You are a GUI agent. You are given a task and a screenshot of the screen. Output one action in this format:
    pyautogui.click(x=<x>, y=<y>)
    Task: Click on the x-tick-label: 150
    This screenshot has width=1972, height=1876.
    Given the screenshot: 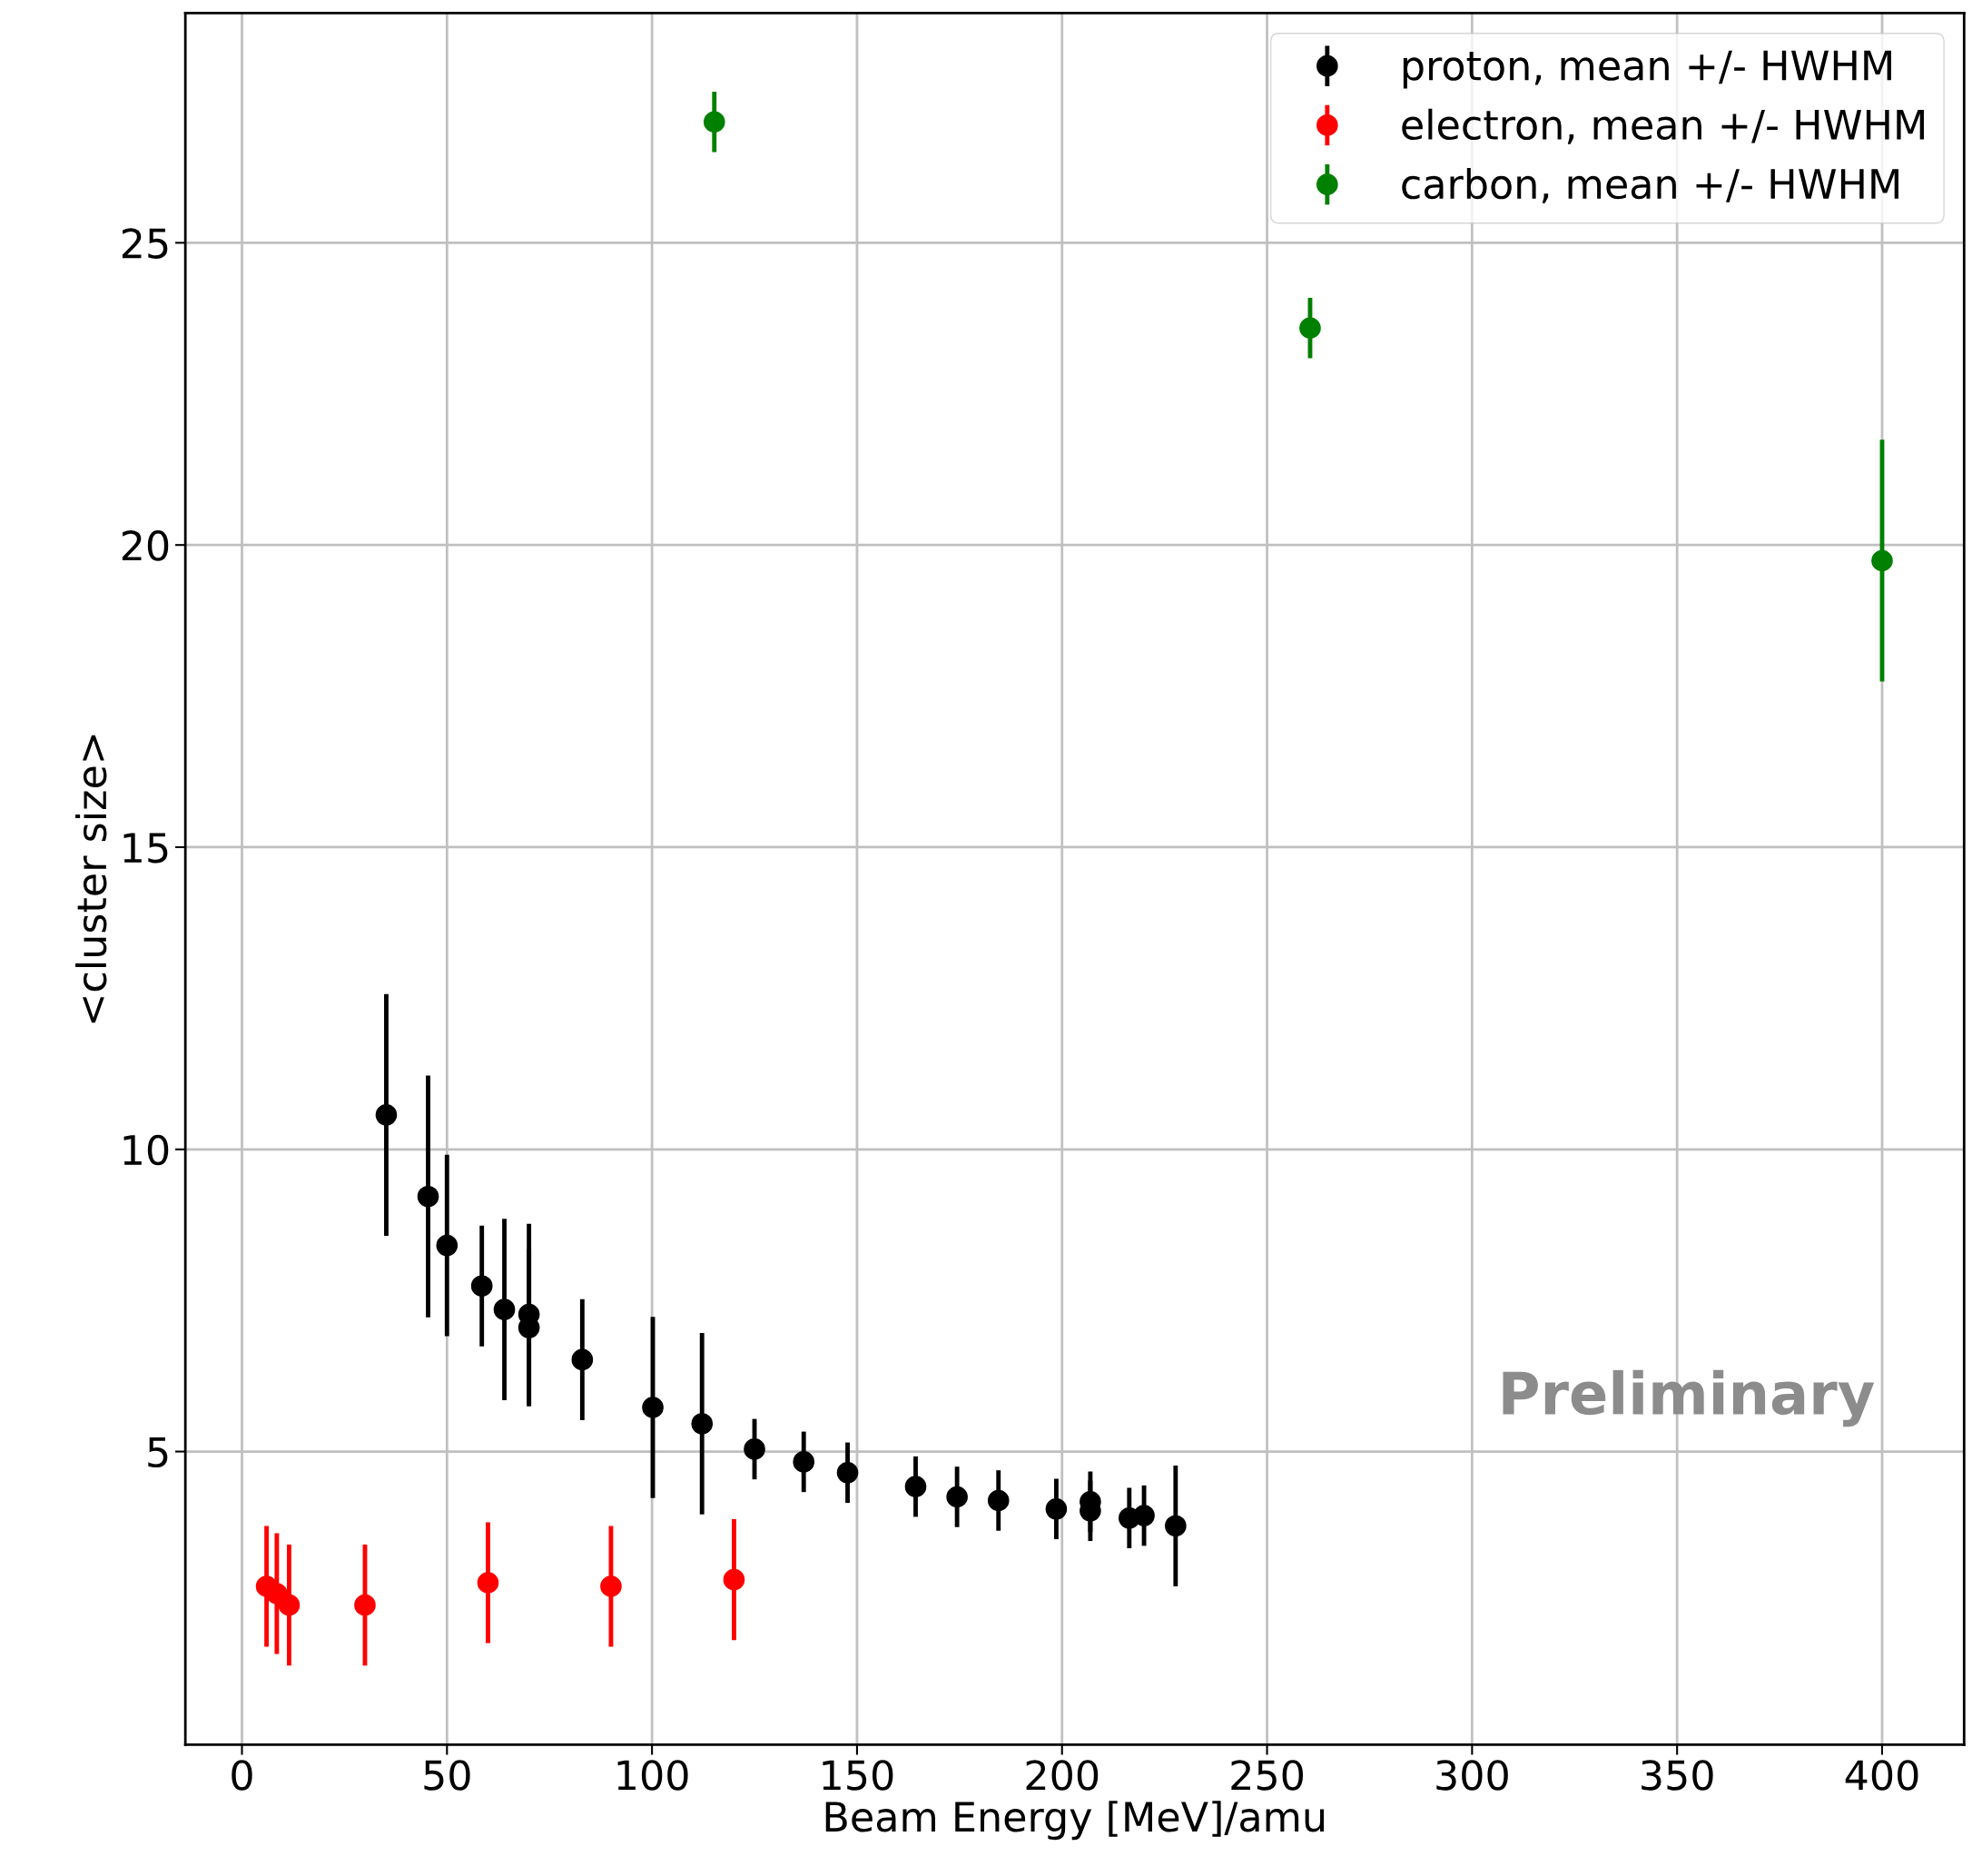 What is the action you would take?
    pyautogui.click(x=858, y=1776)
    